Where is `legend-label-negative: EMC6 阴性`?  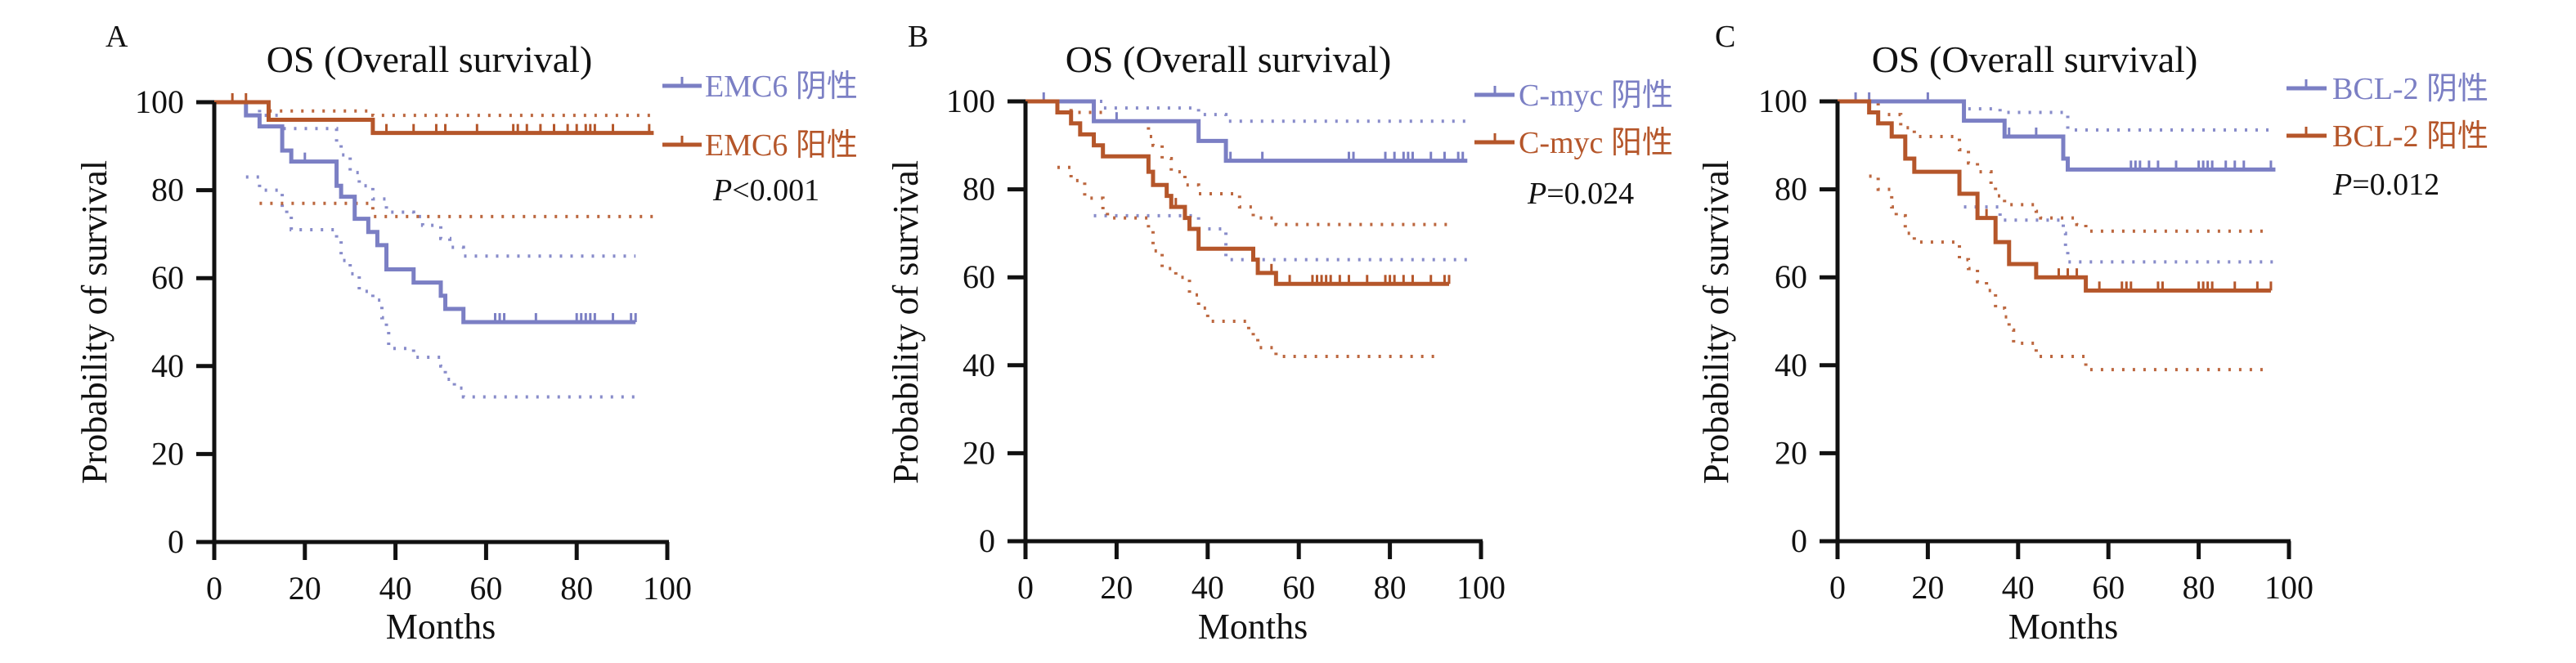
legend-label-negative: EMC6 阴性 is located at coordinates (781, 87).